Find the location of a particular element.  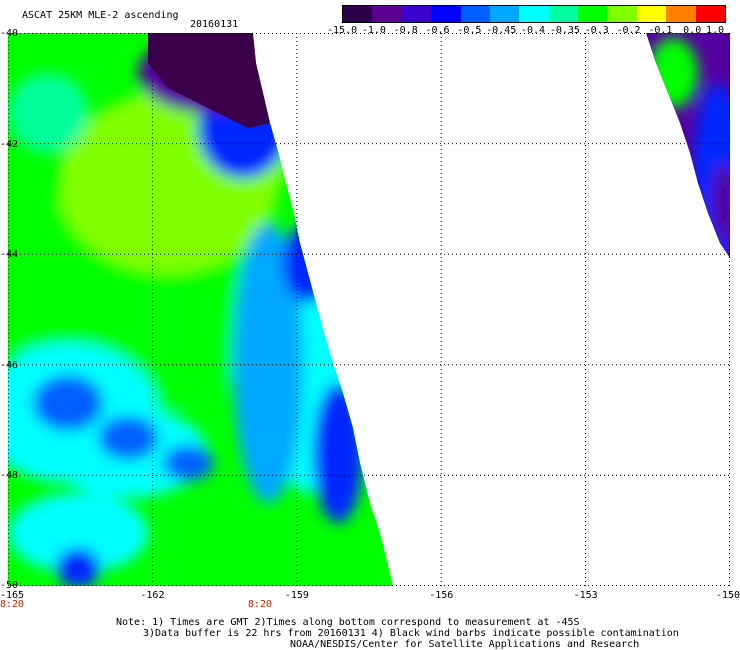

chart-title: ASCAT 25KM MLE-2 ascending is located at coordinates (100, 15).